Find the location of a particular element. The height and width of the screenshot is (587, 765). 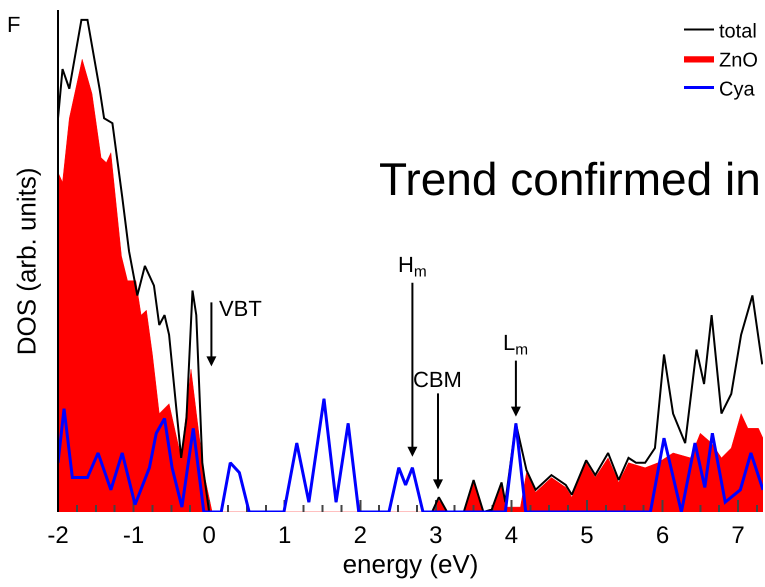

annotation: VBT is located at coordinates (240, 308).